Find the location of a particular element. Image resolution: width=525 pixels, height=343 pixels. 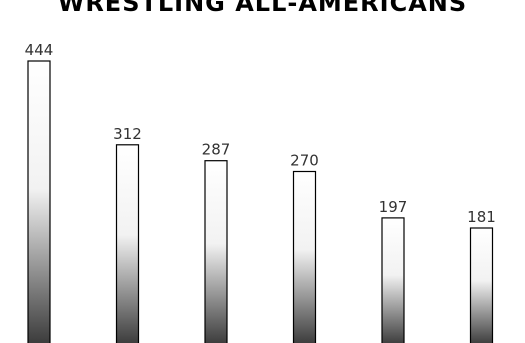

bar-value-label-1: 444 is located at coordinates (39, 50).